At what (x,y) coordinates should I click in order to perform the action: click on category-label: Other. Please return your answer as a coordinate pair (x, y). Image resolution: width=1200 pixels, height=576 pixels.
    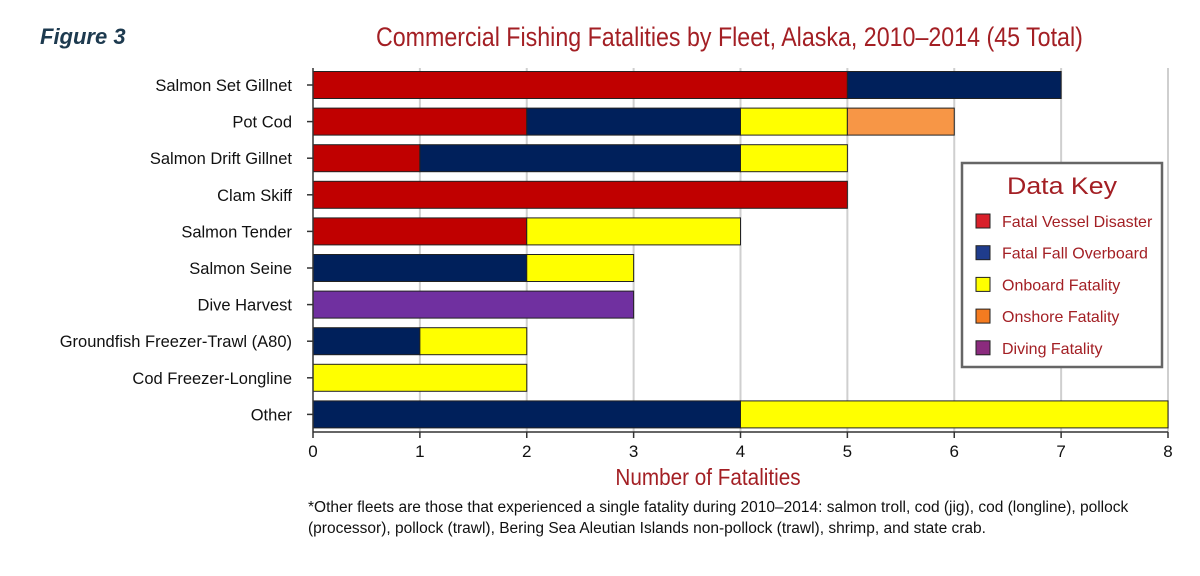
    Looking at the image, I should click on (272, 415).